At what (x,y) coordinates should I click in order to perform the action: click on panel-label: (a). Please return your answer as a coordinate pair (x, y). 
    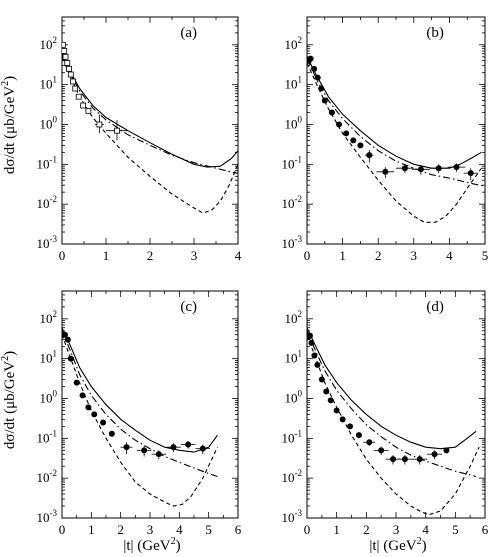
    Looking at the image, I should click on (188, 33).